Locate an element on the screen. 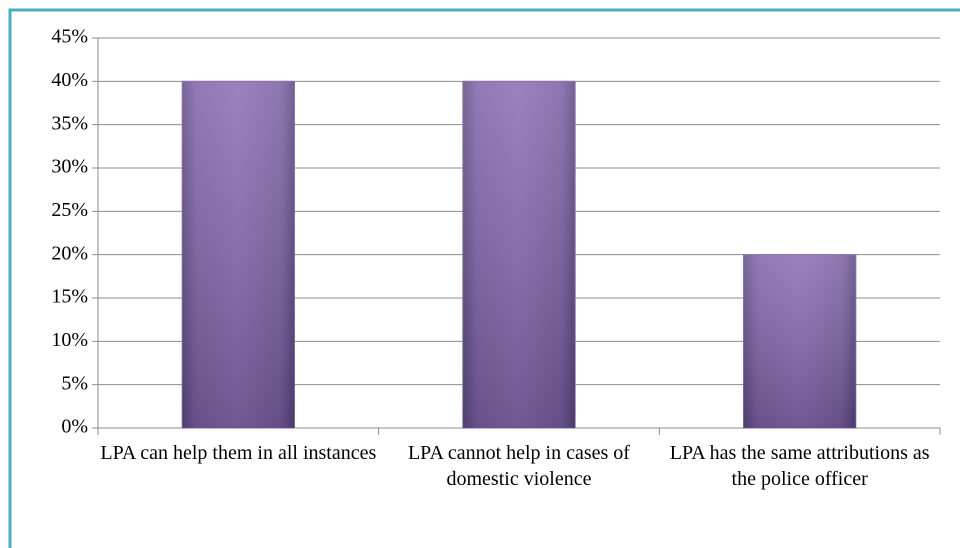 The width and height of the screenshot is (960, 548). y-tick-label: 5% is located at coordinates (74, 383).